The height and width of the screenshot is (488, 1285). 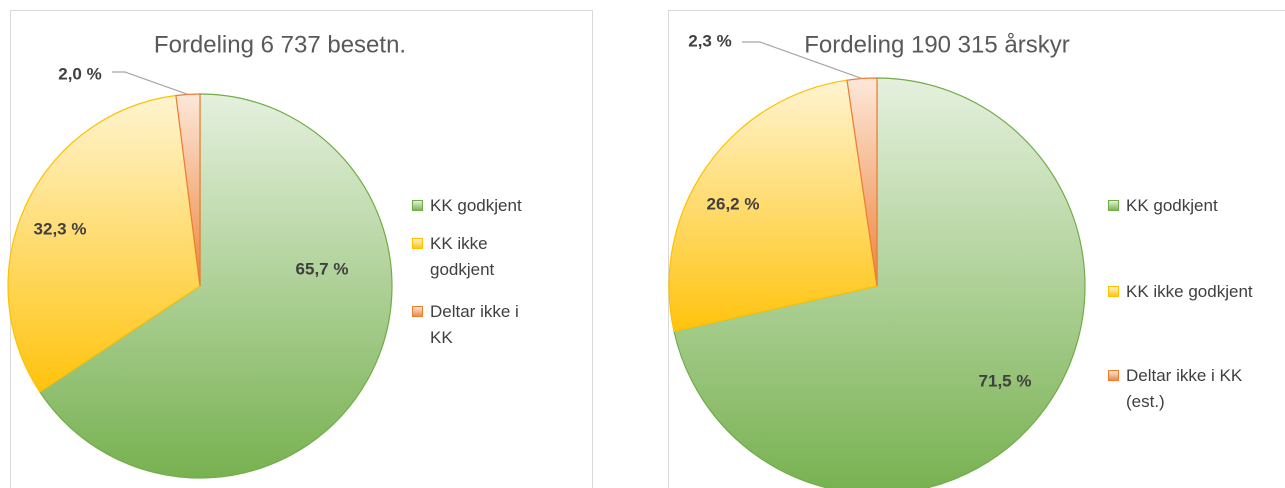 What do you see at coordinates (79, 73) in the screenshot?
I see `data-label: 2,0 %` at bounding box center [79, 73].